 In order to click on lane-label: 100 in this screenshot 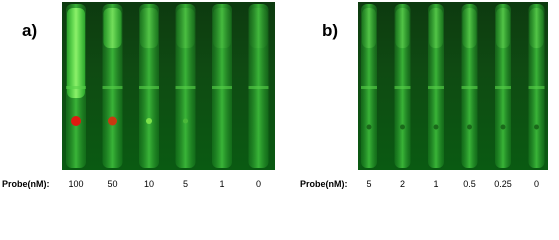, I will do `click(75, 184)`.